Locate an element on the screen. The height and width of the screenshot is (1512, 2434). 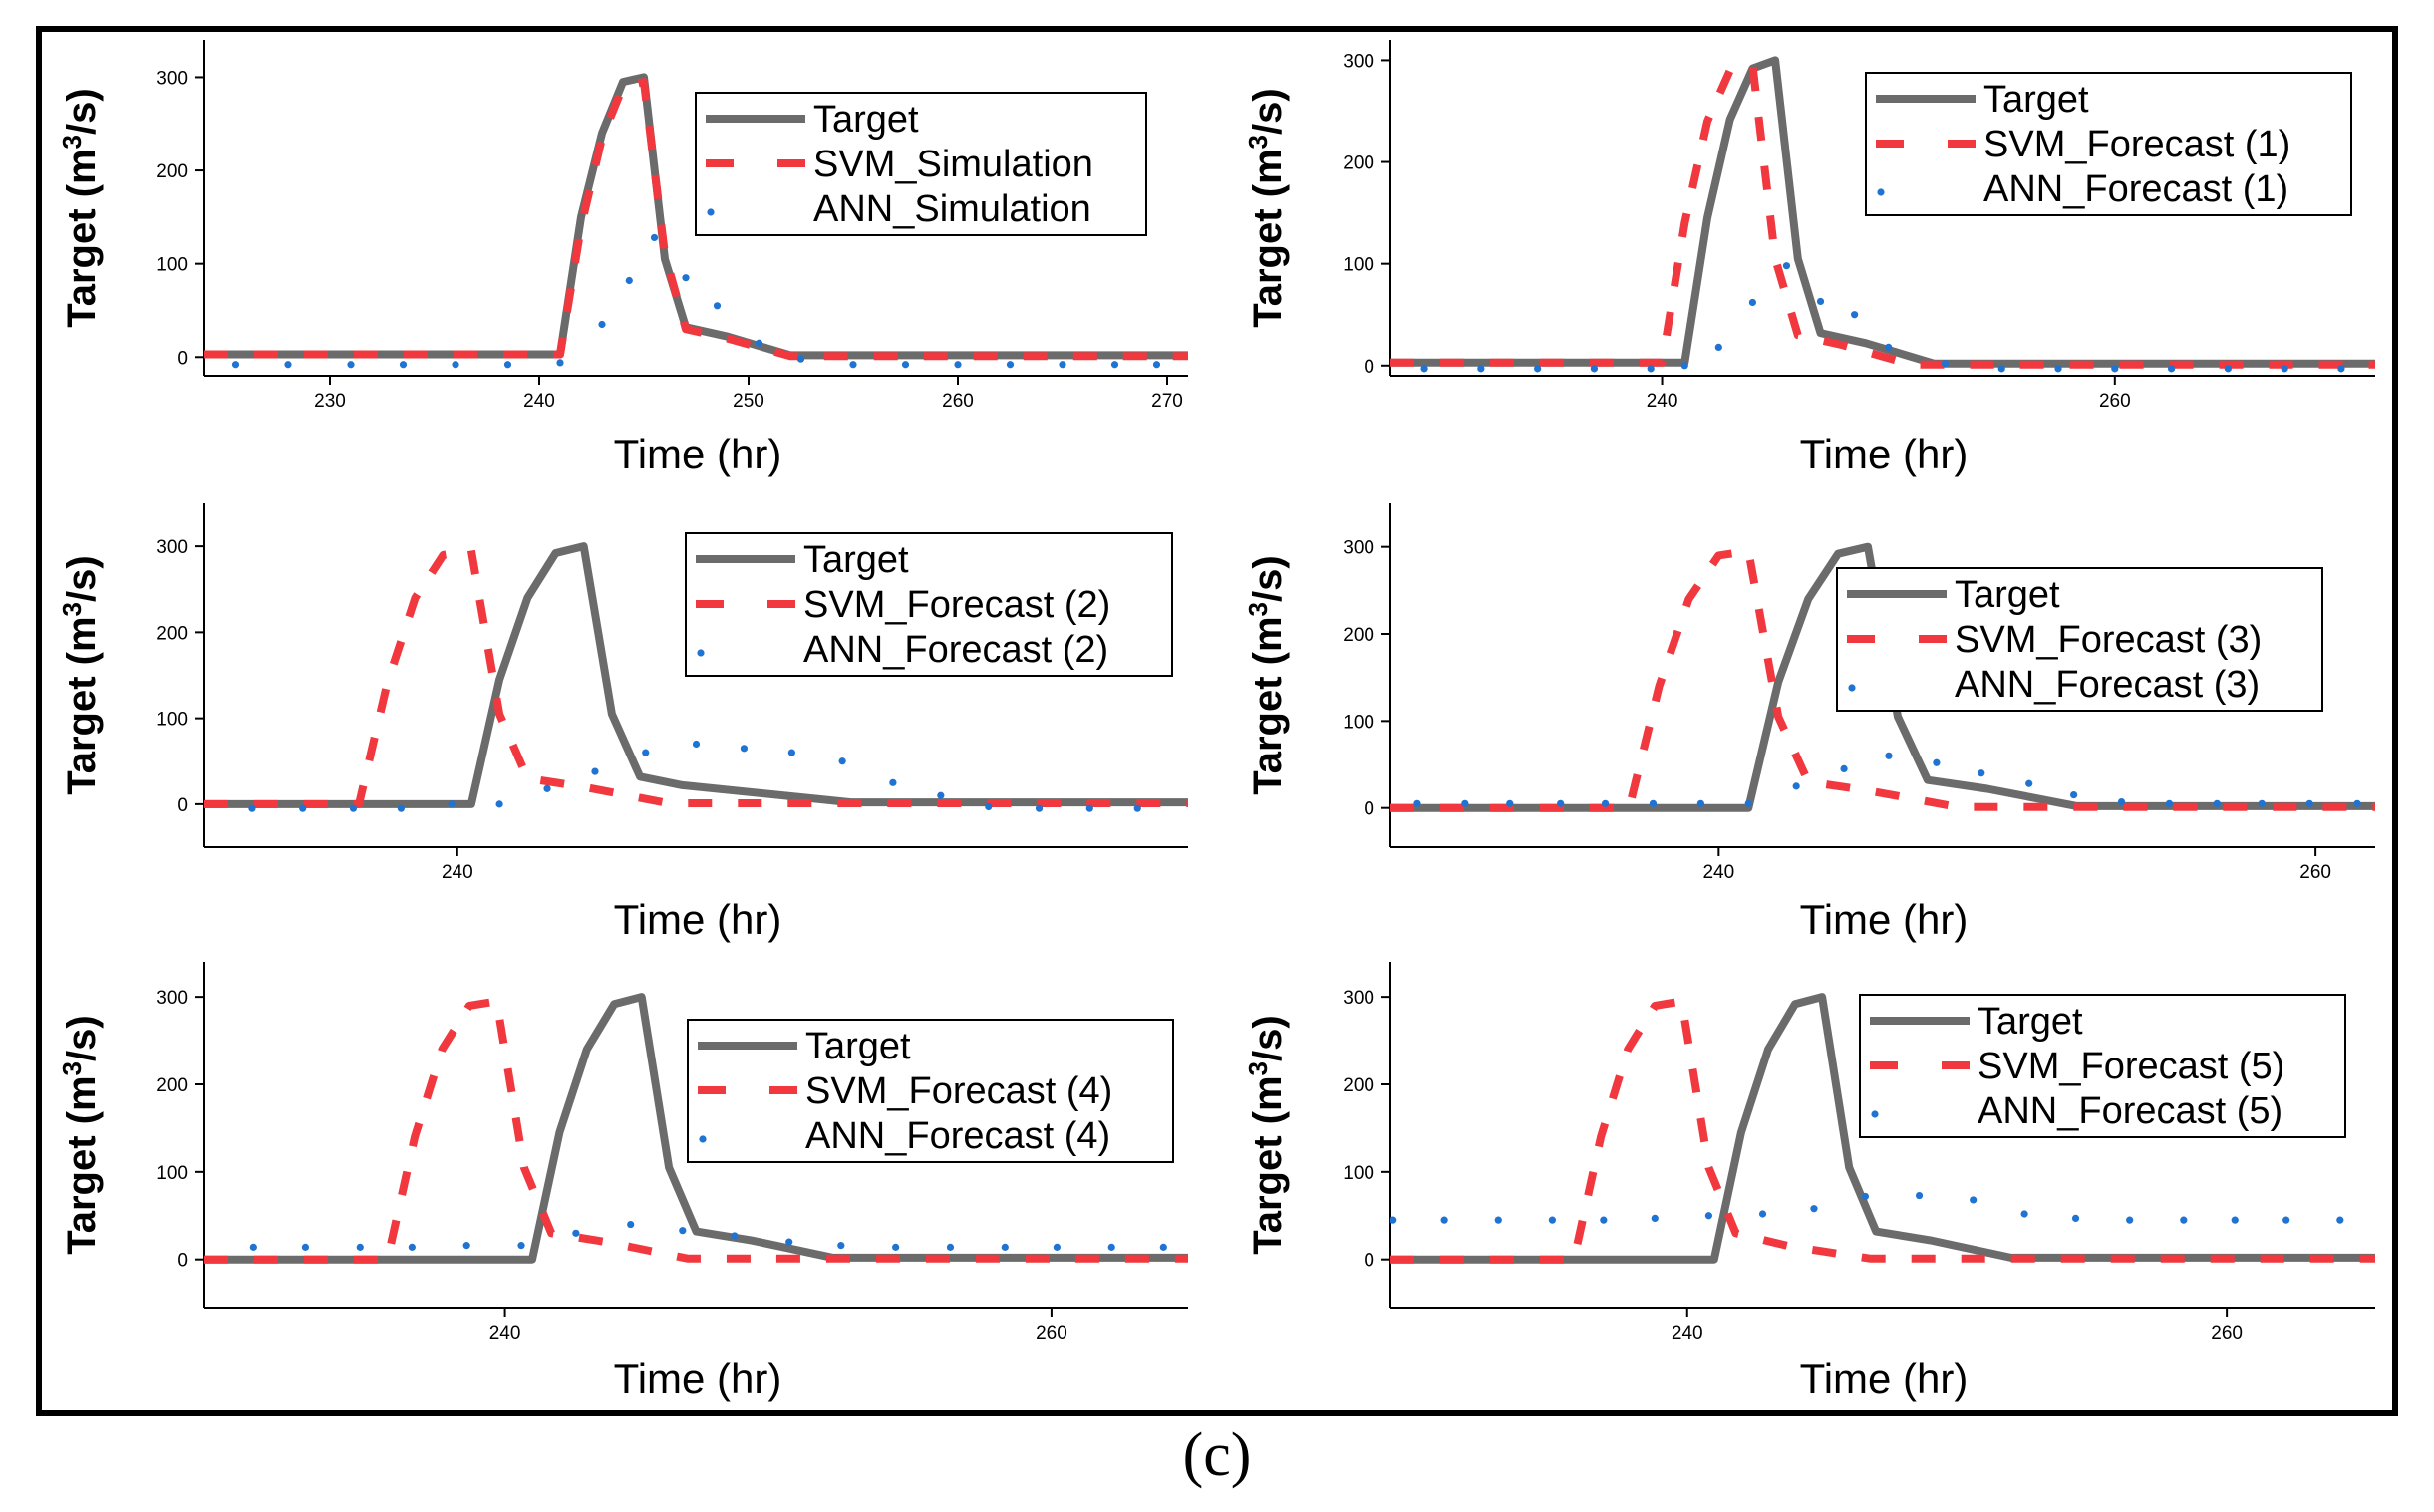
x-tick-label: 230 is located at coordinates (330, 401).